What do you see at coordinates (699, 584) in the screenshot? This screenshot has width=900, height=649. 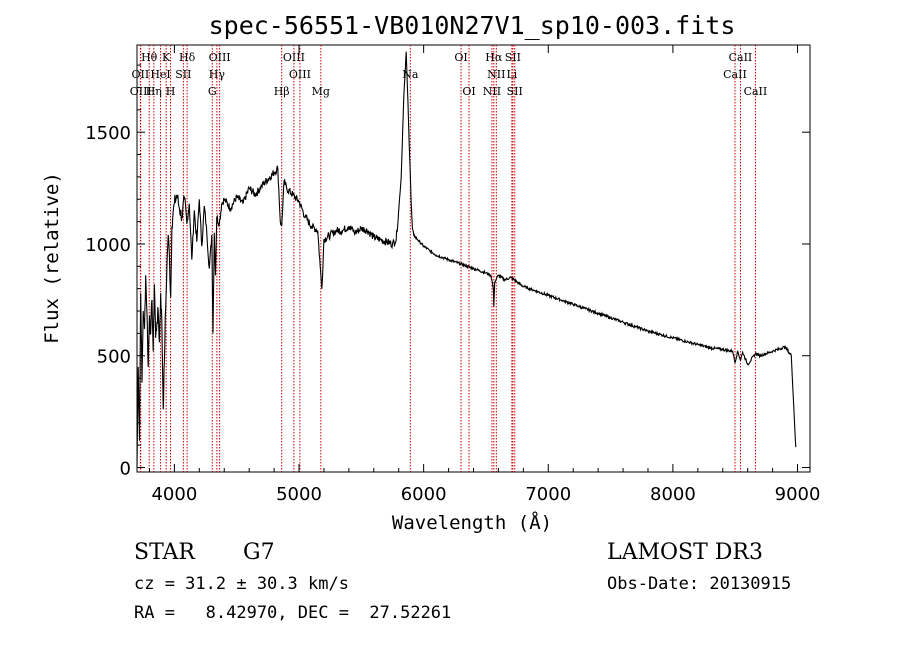 I see `obs-date-text: Obs-Date: 20130915` at bounding box center [699, 584].